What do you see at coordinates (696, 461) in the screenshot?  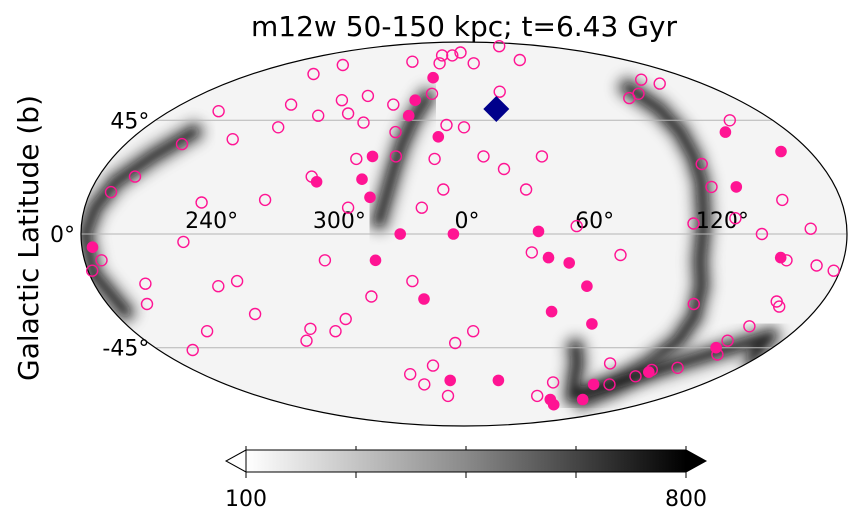 I see `colorbar-extend-high` at bounding box center [696, 461].